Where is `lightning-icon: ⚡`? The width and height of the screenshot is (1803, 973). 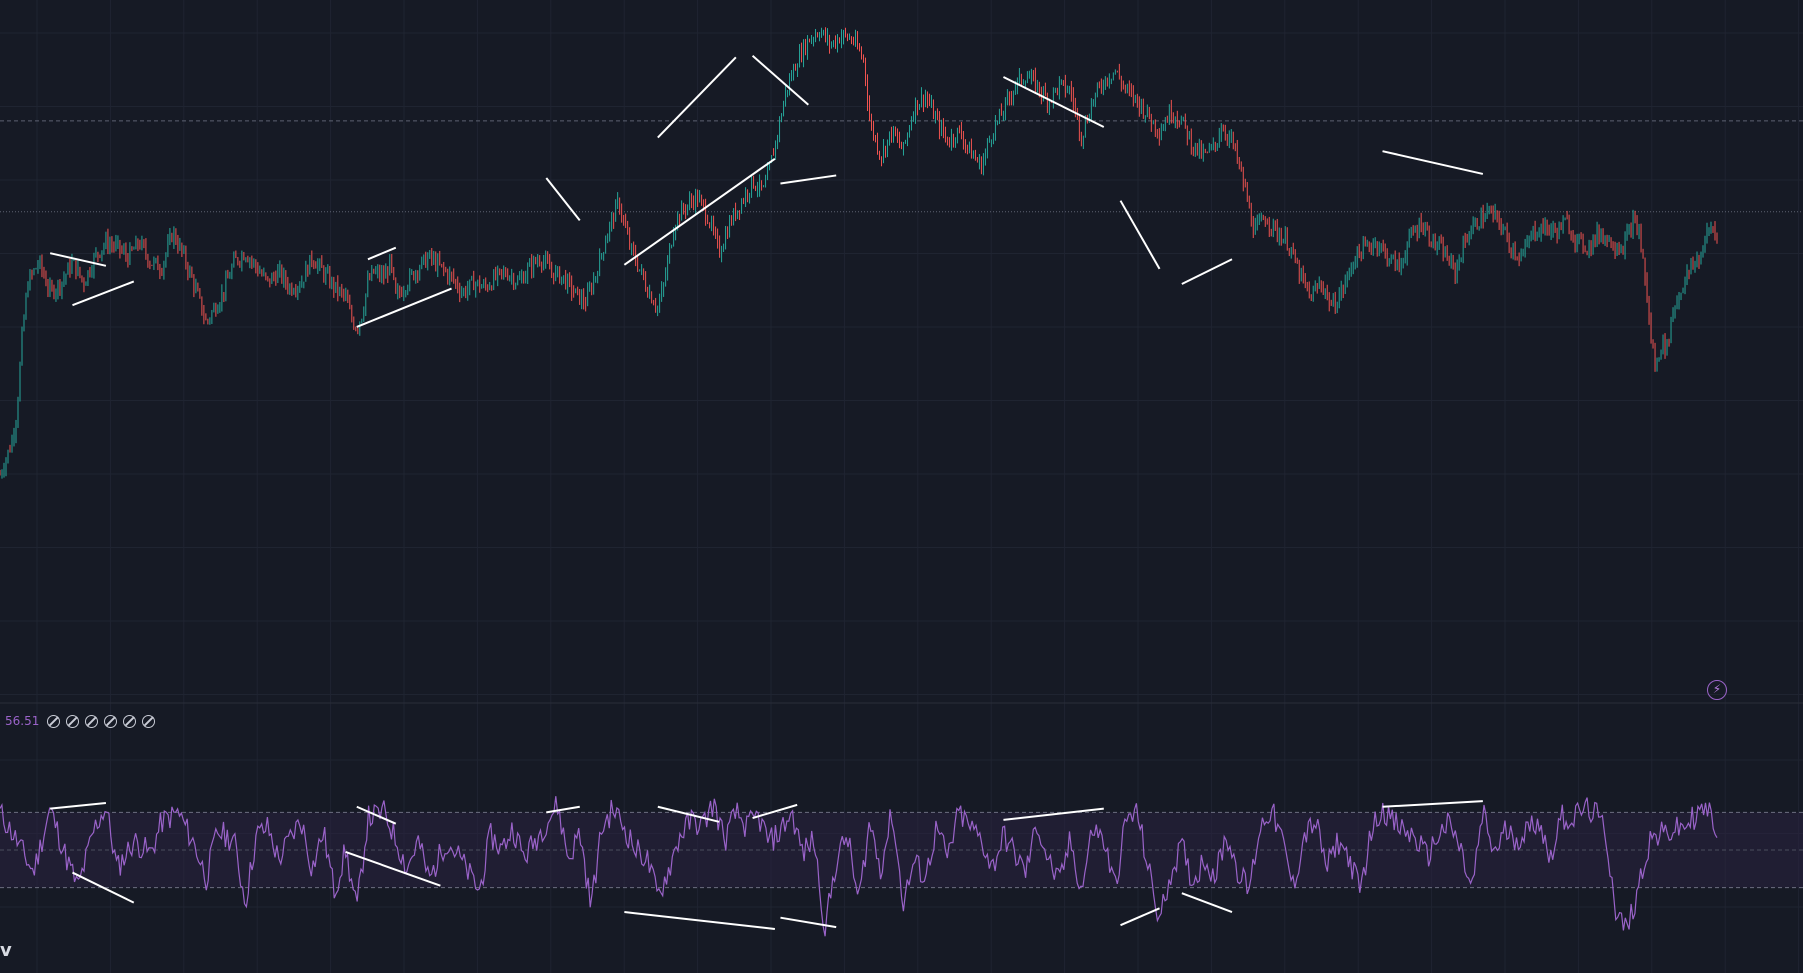
lightning-icon: ⚡ is located at coordinates (1717, 690).